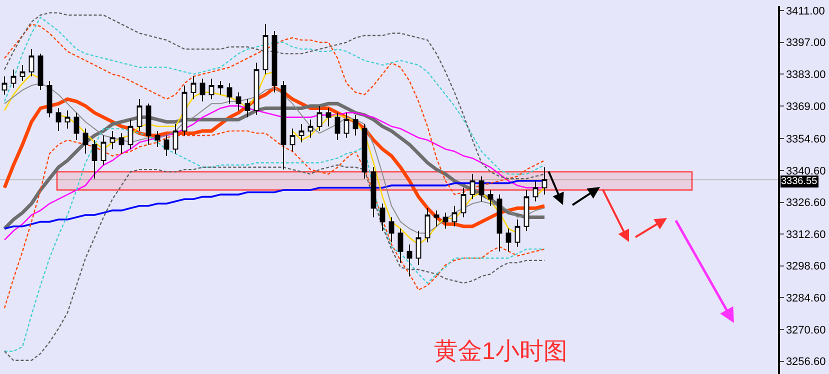  What do you see at coordinates (806, 140) in the screenshot?
I see `y-tick-label: 3354.60` at bounding box center [806, 140].